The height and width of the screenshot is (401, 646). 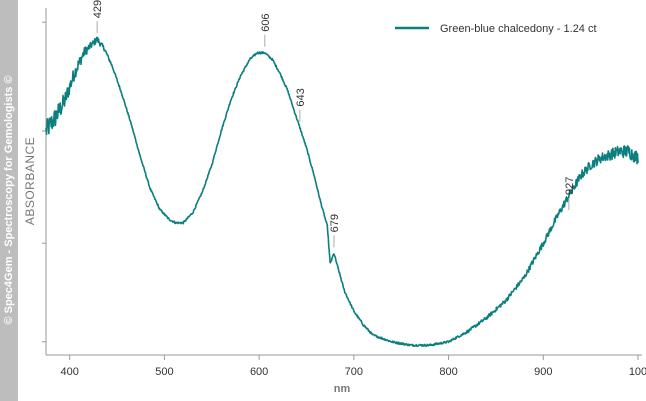 I want to click on x-tick-label: 700, so click(x=354, y=372).